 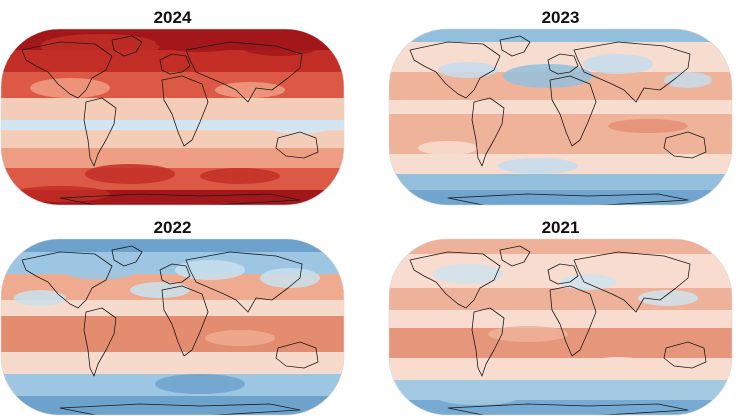 I want to click on year-title: 2024, so click(x=172, y=17).